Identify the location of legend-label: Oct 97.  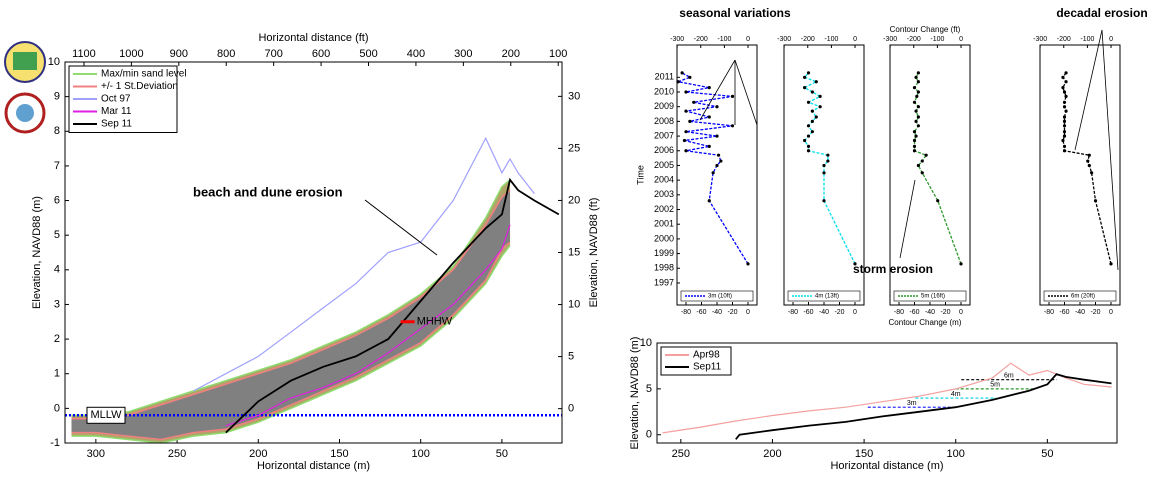
(116, 99).